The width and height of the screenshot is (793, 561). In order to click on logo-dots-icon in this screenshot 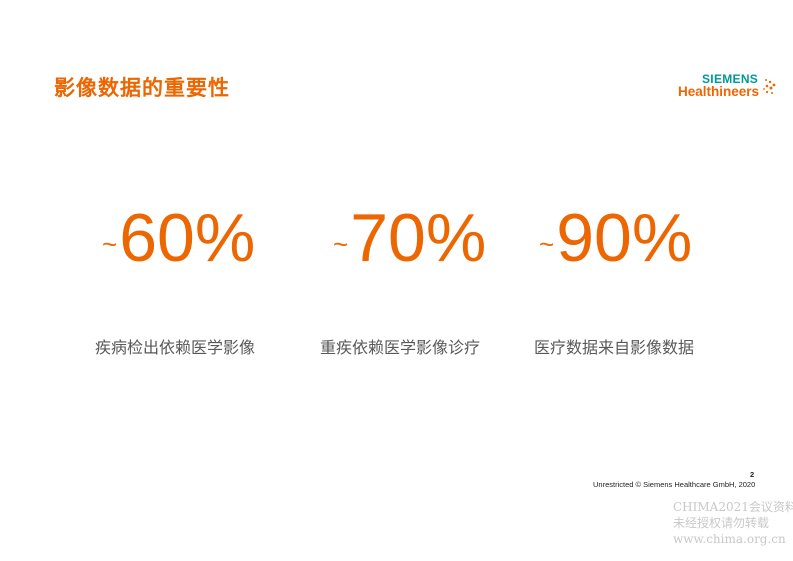, I will do `click(769, 86)`.